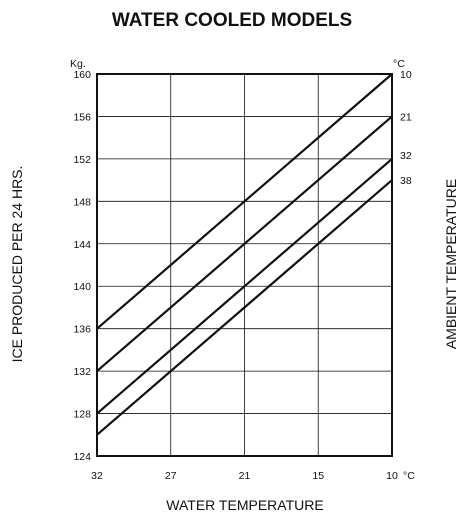  I want to click on series-label-38: 38, so click(406, 181).